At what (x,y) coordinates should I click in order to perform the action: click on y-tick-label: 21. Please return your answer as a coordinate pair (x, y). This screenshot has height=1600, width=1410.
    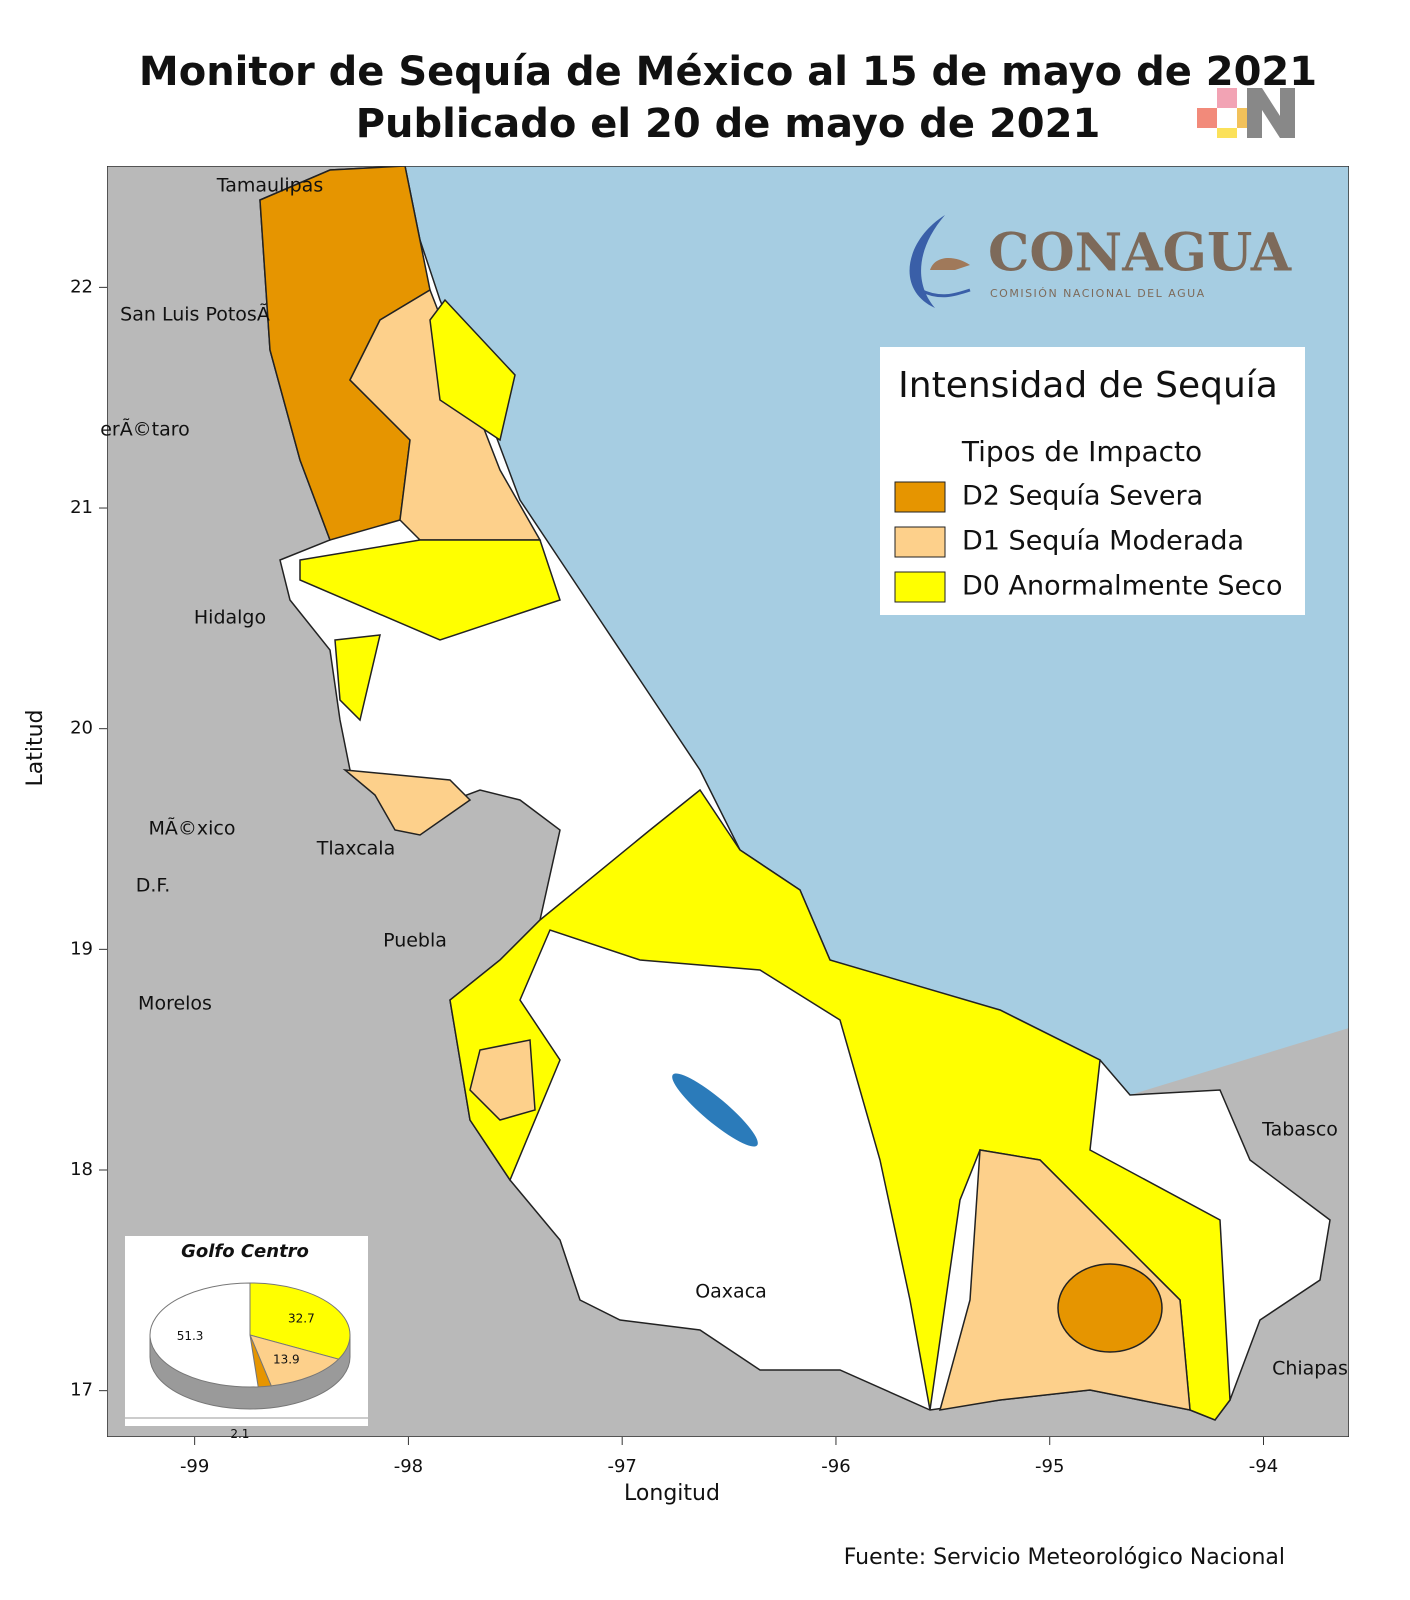
    Looking at the image, I should click on (81, 507).